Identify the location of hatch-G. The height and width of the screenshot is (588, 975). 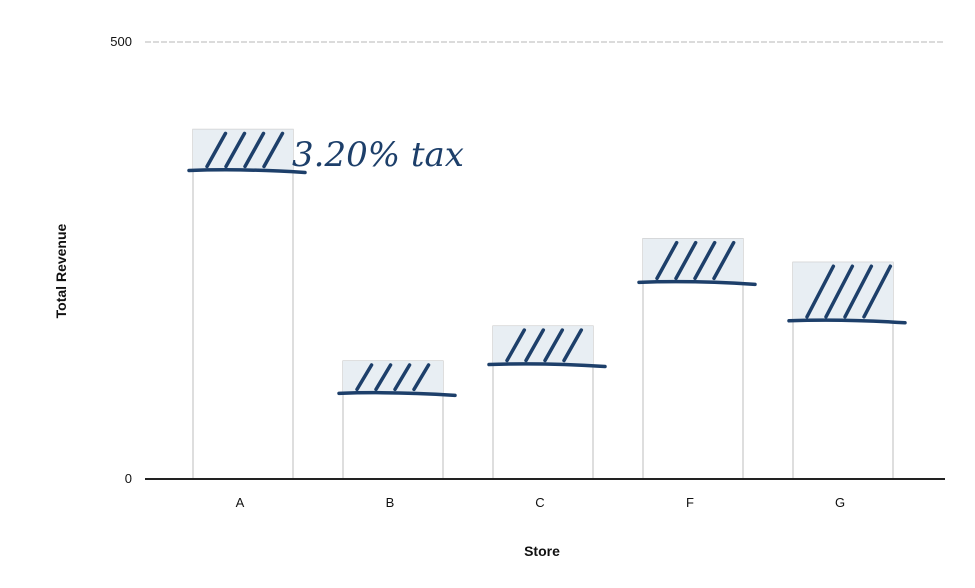
(849, 291).